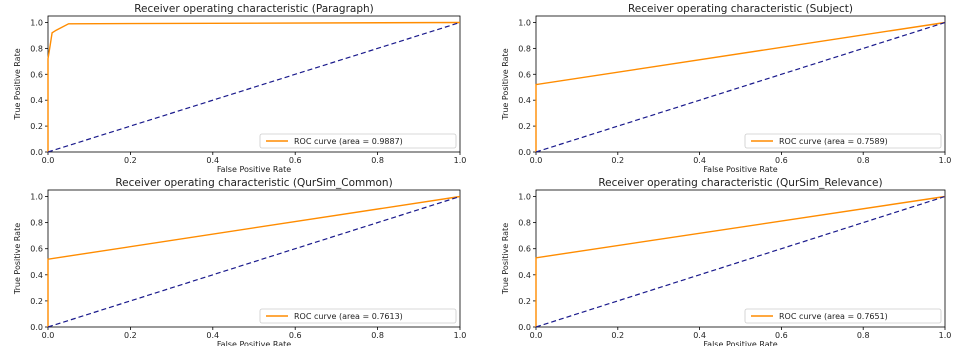 Image resolution: width=957 pixels, height=346 pixels. What do you see at coordinates (348, 141) in the screenshot?
I see `legend-entry: ROC curve (area = 0.9887)` at bounding box center [348, 141].